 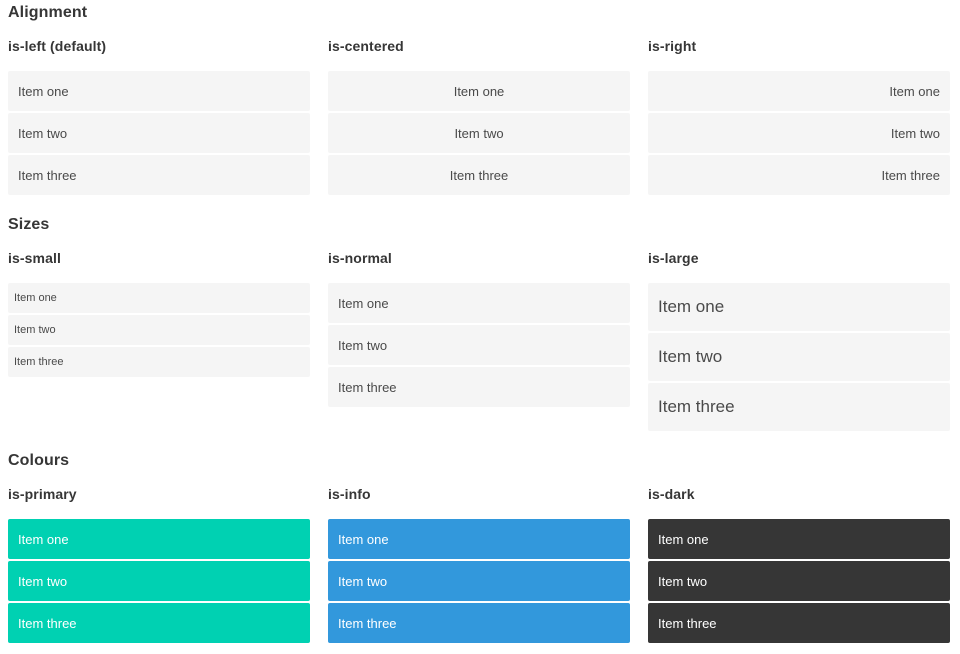 What do you see at coordinates (360, 258) in the screenshot?
I see `block-title-is-normal: is-normal` at bounding box center [360, 258].